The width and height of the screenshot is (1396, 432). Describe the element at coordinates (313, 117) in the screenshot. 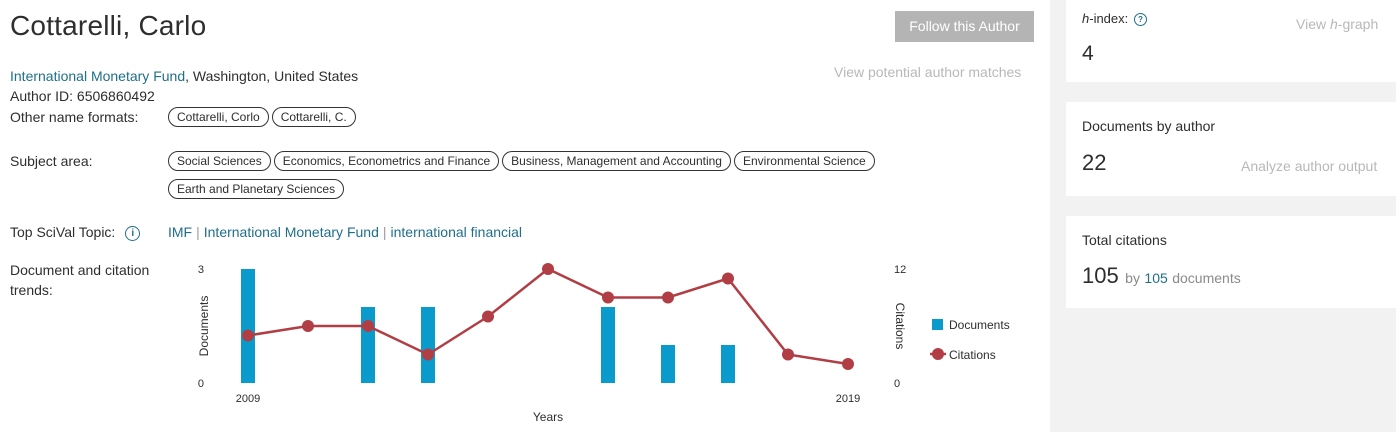

I see `name-format-pill: Cottarelli, C.` at that location.